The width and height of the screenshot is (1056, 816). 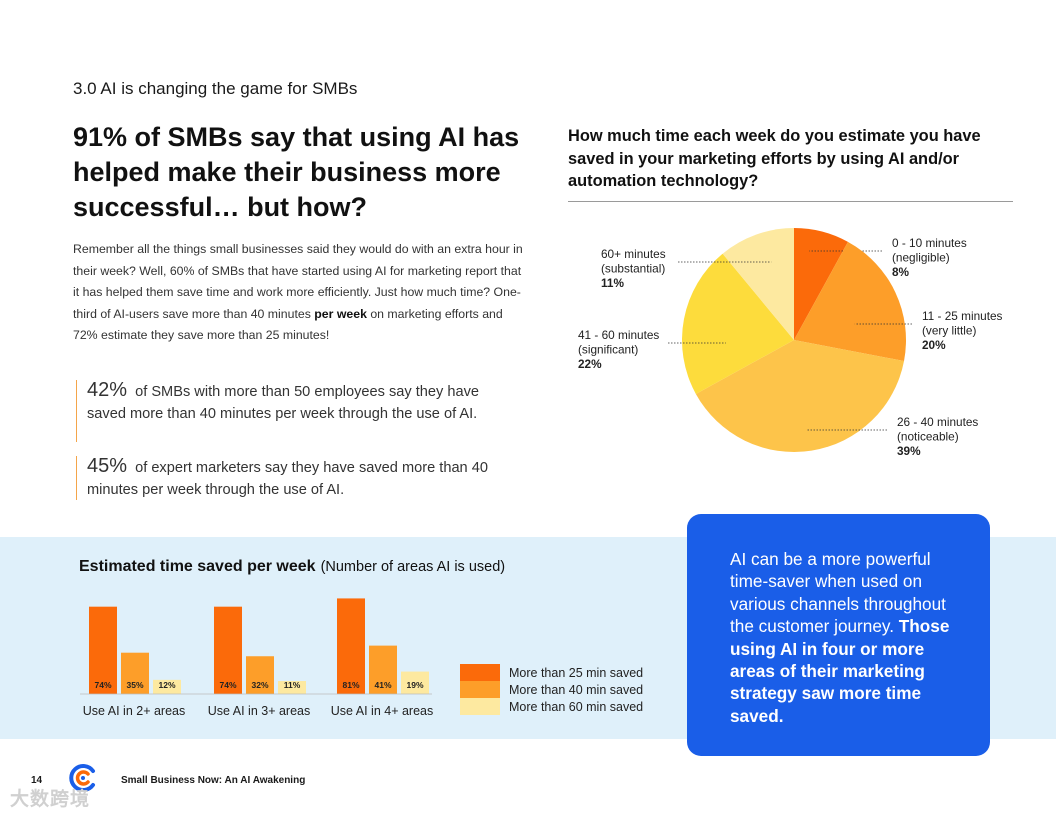 I want to click on bar-chart-title-normal: (Number of areas AI is used), so click(x=413, y=567).